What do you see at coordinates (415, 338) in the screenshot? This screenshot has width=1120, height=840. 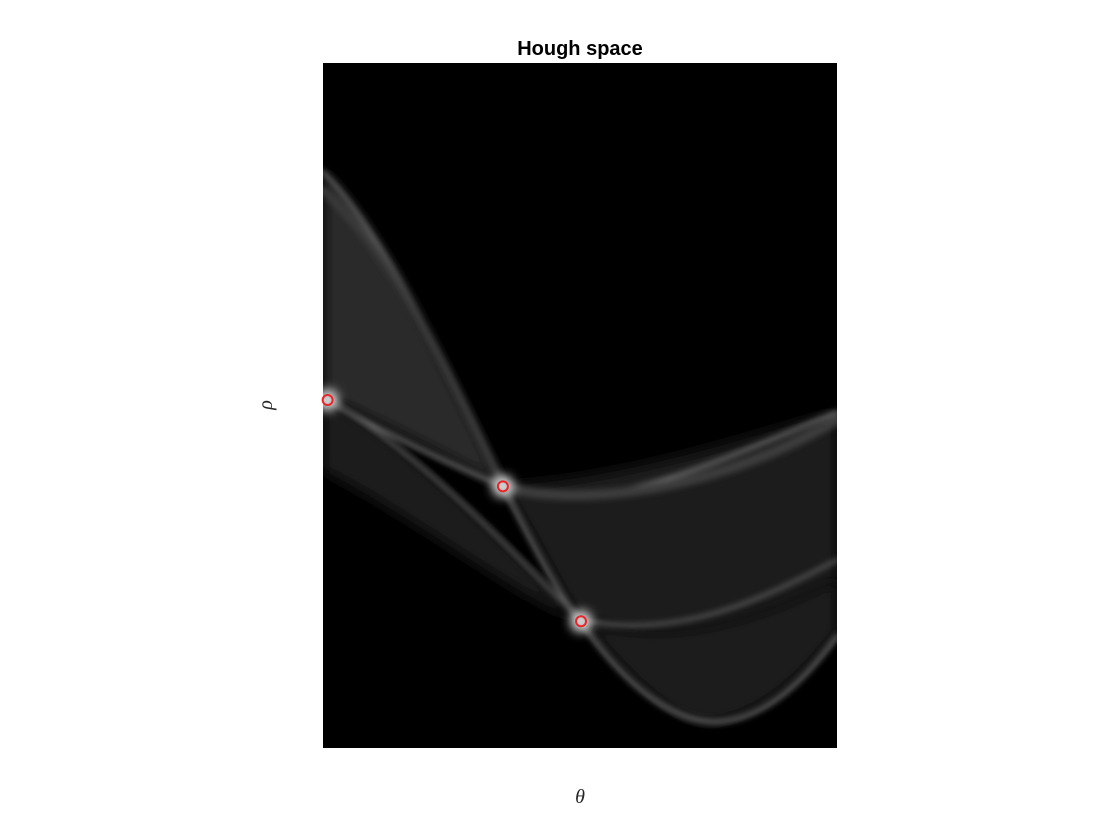 I see `curve-d` at bounding box center [415, 338].